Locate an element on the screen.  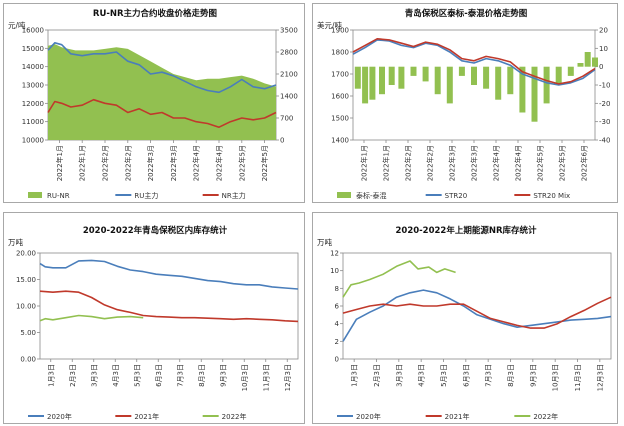
y2-tick-label: 0 is located at coordinates (601, 67).